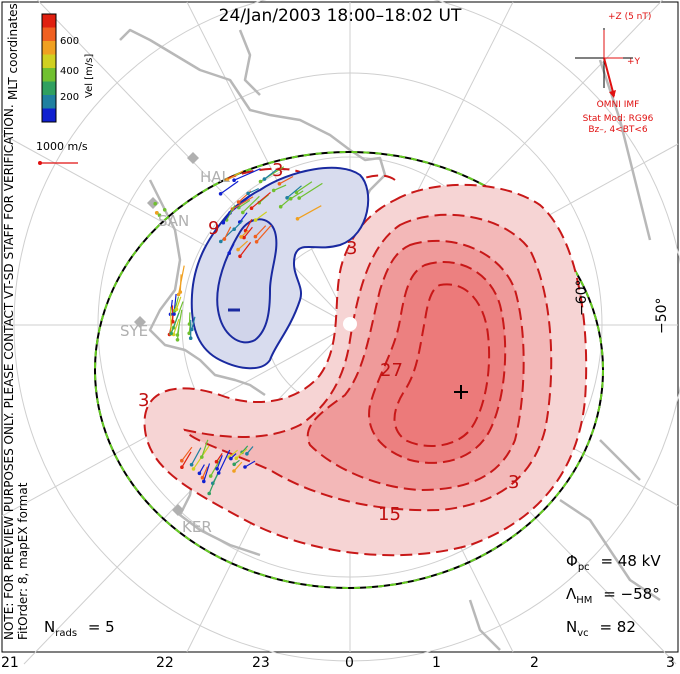  What do you see at coordinates (23, 561) in the screenshot?
I see `fit-order-line: FitOrder: 8, mapEX format` at bounding box center [23, 561].